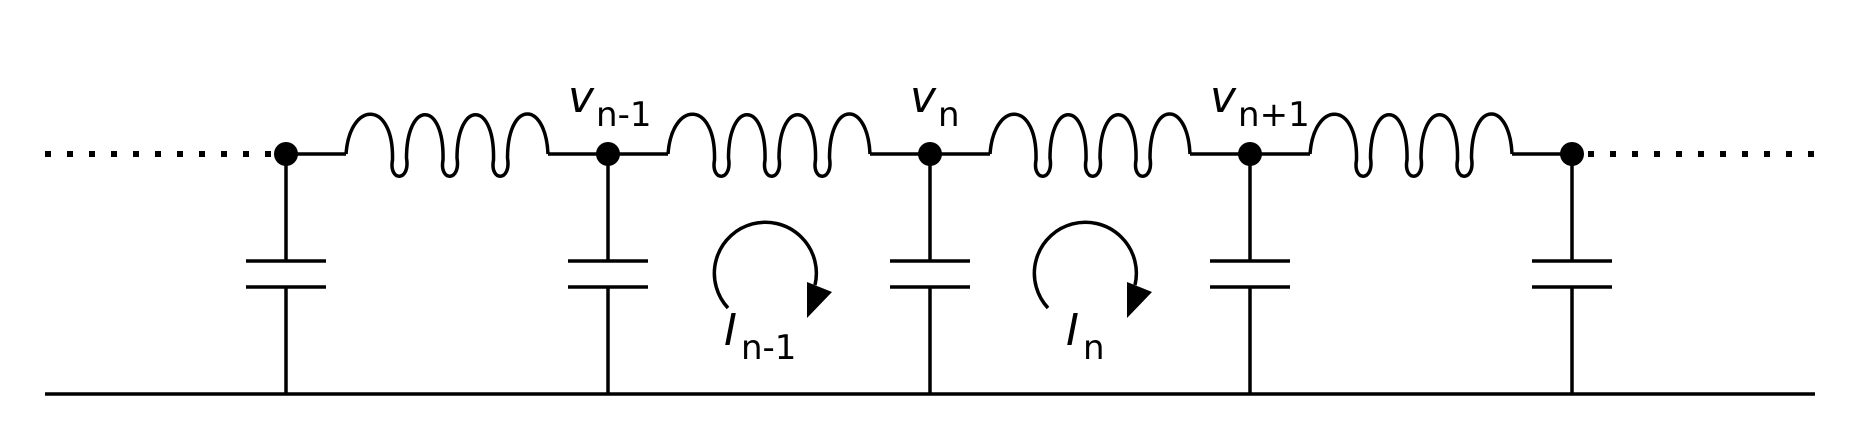 This screenshot has height=436, width=1852. Describe the element at coordinates (1260, 103) in the screenshot. I see `node-voltage-label-n-plus-1: vn+1` at that location.